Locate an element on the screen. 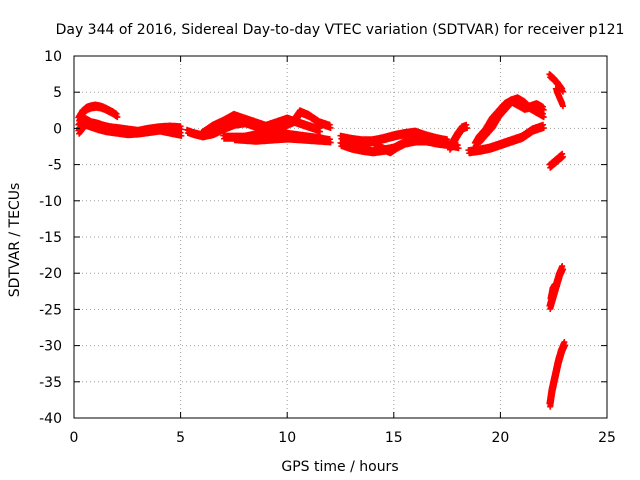 Image resolution: width=640 pixels, height=480 pixels. y-tick-label: -15 is located at coordinates (50, 238).